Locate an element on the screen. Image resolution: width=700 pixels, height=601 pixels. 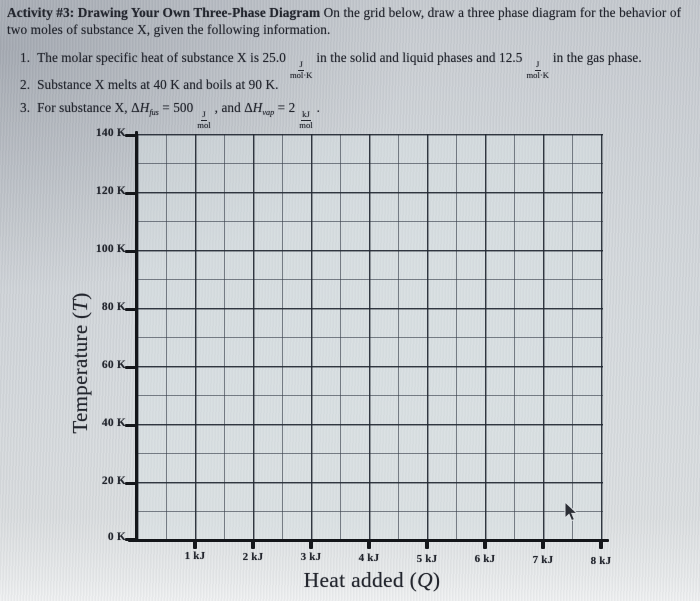
item-1-text-post: in the gas phase. is located at coordinates (597, 57).